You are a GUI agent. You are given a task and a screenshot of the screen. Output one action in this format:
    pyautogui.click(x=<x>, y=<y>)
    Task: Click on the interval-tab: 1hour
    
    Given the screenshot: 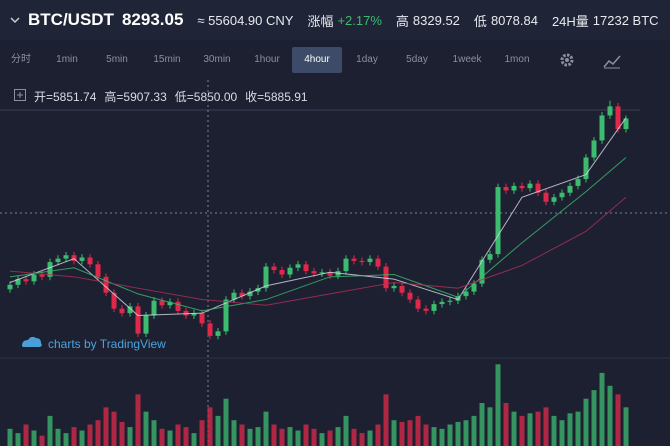 What is the action you would take?
    pyautogui.click(x=267, y=59)
    